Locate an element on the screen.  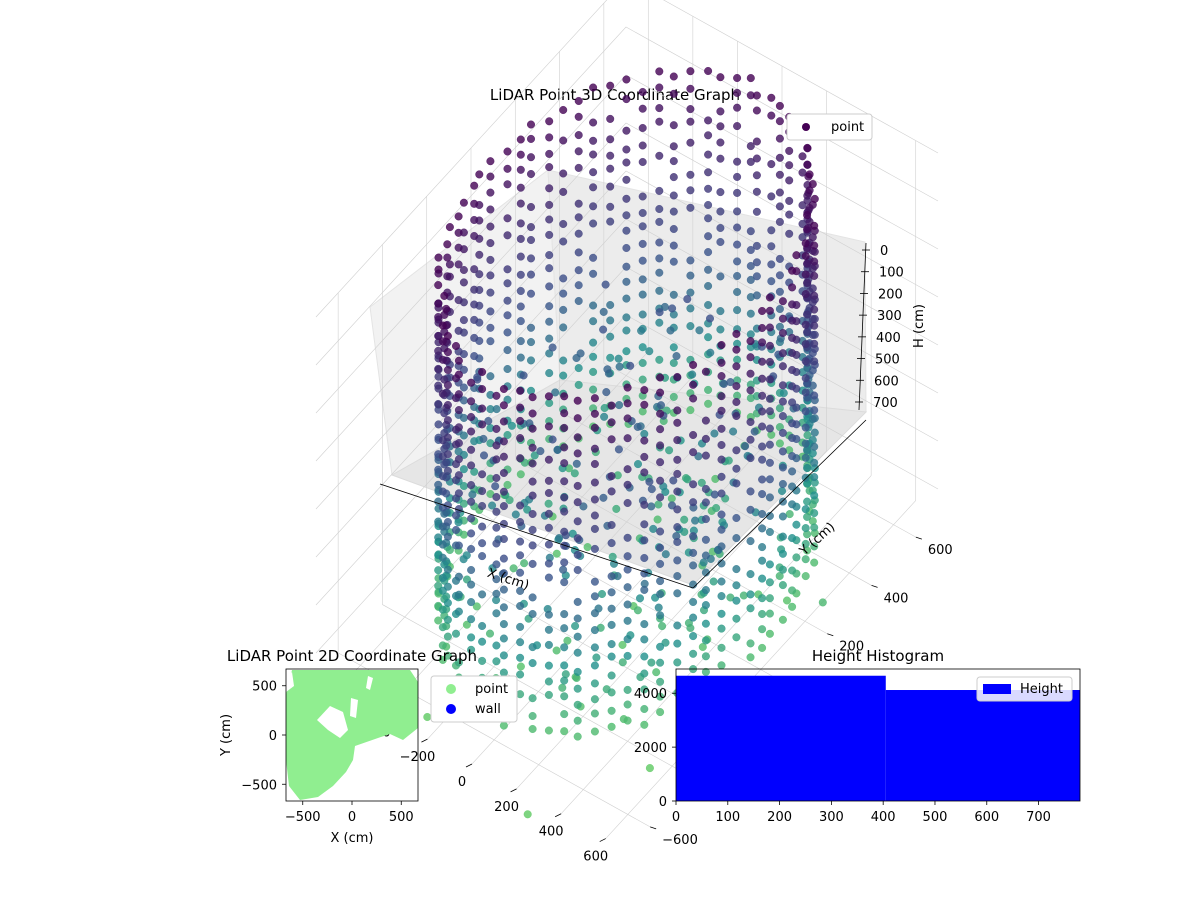
y-tick-mark is located at coordinates (830, 635).